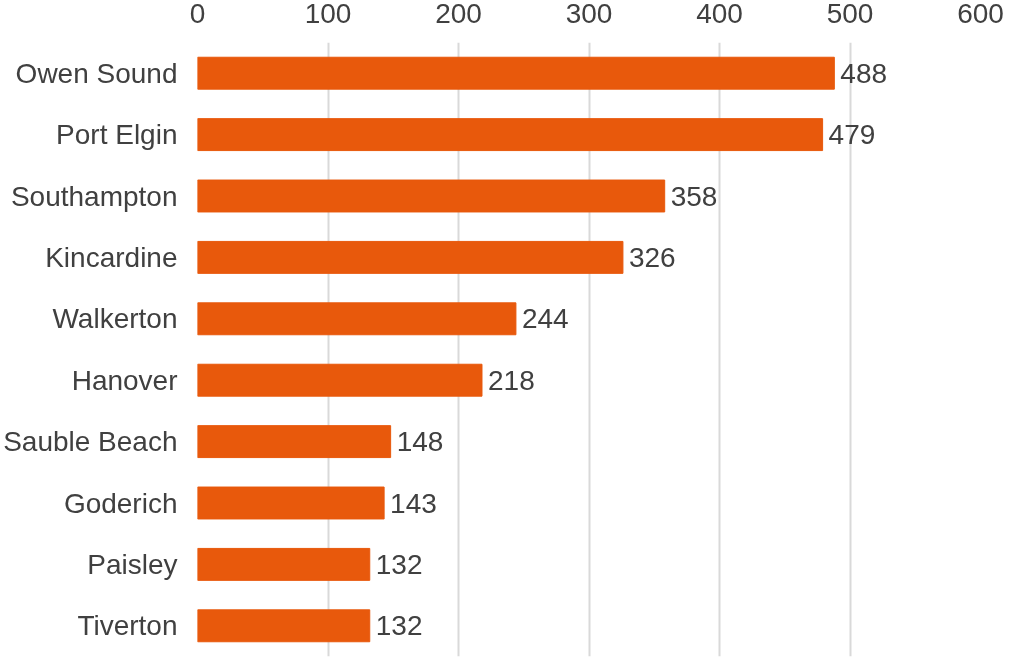  I want to click on y-tick-label: Kincardine, so click(111, 257).